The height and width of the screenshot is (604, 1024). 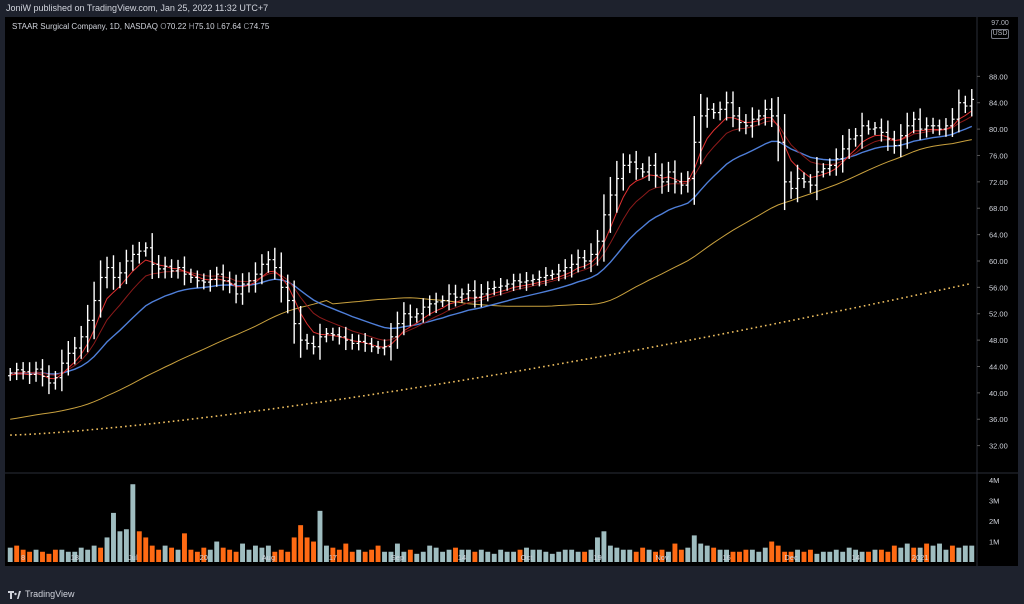 I want to click on price-tick-label: 88.00, so click(x=998, y=76).